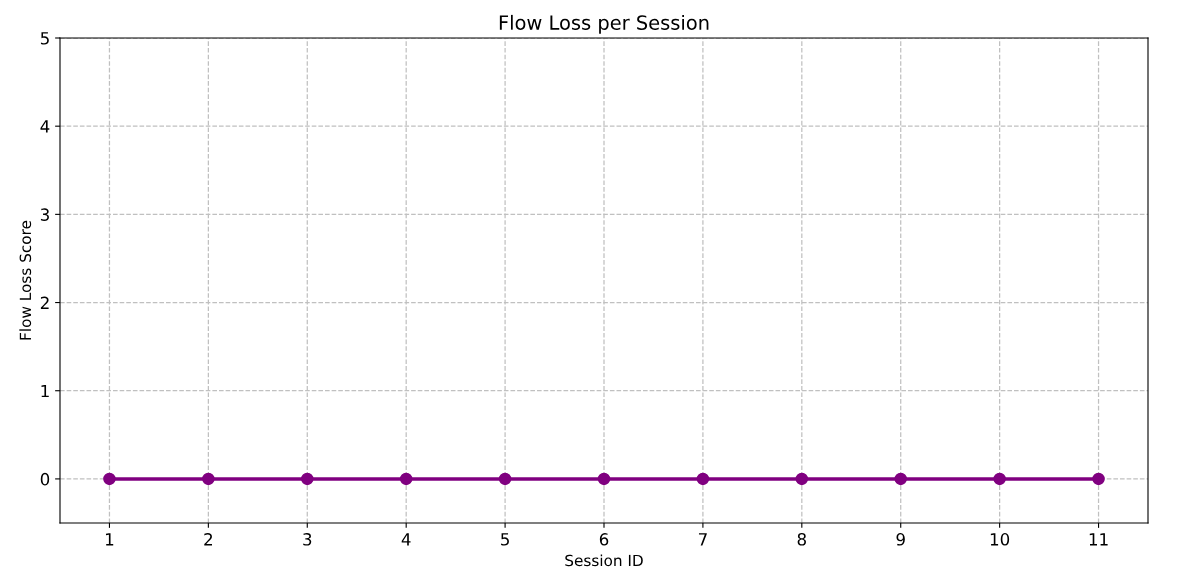  Describe the element at coordinates (45, 391) in the screenshot. I see `y-tick-label: 1` at that location.